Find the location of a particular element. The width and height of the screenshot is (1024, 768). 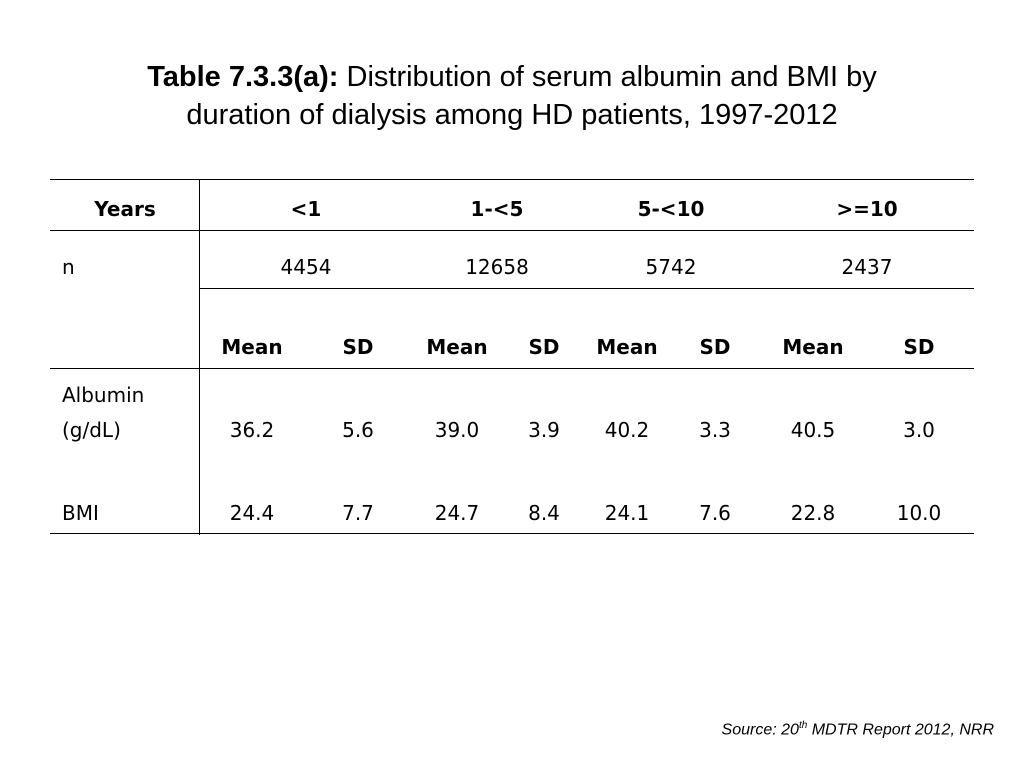

n-label: n is located at coordinates (68, 267).